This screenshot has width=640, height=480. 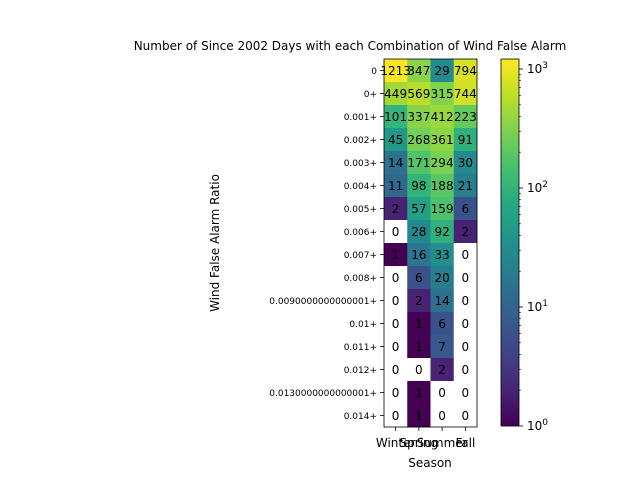 I want to click on colorbar-ticks: 100 101 102 103, so click(x=533, y=247).